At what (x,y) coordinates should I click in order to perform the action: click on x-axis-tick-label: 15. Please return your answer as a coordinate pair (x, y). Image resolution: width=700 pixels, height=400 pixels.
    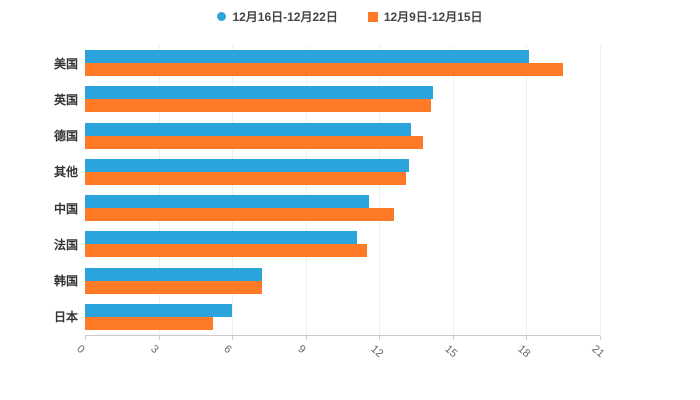
    Looking at the image, I should click on (451, 352).